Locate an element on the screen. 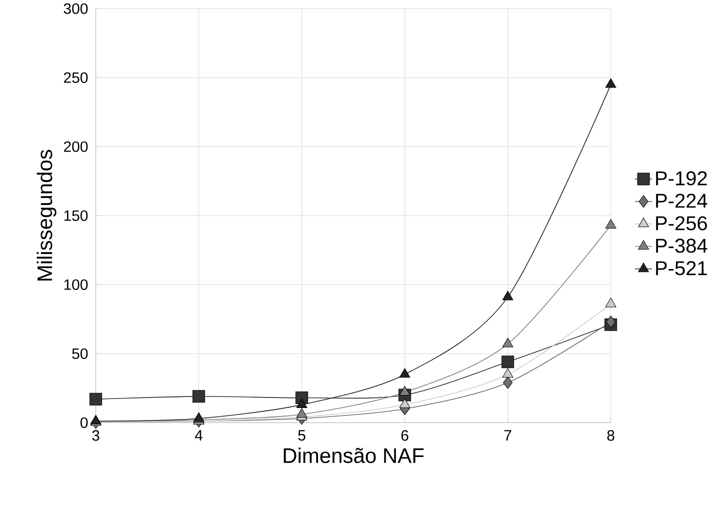 Image resolution: width=726 pixels, height=519 pixels. legend-label: P-256 is located at coordinates (681, 223).